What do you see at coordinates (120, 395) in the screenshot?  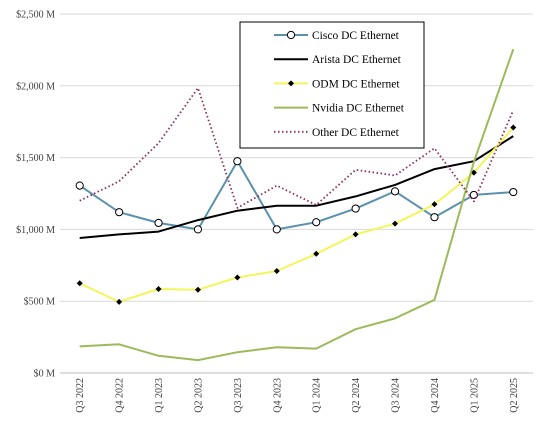 I see `x-tick-label: Q4 2022` at bounding box center [120, 395].